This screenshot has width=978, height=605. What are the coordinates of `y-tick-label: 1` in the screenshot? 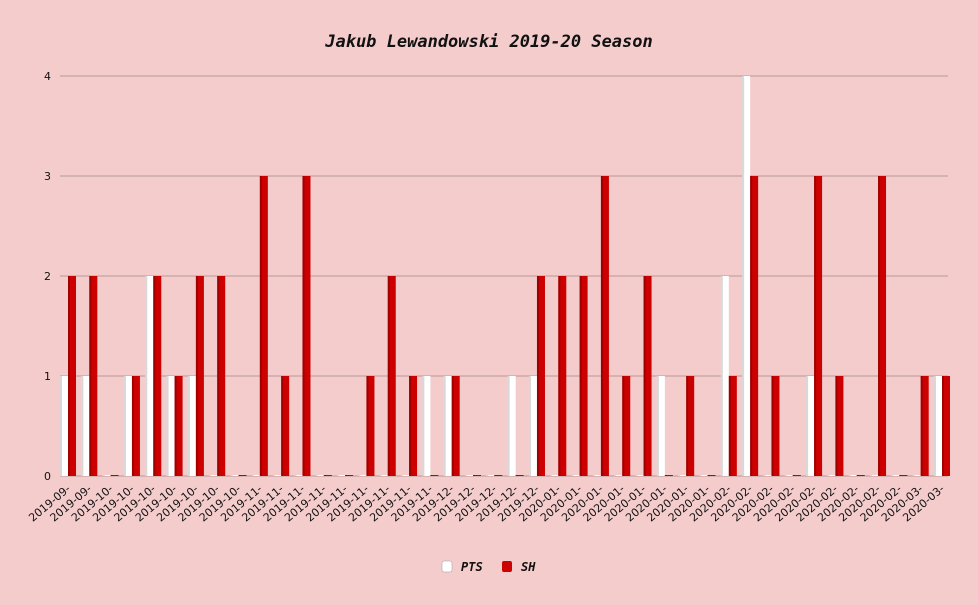 It's located at (47, 376).